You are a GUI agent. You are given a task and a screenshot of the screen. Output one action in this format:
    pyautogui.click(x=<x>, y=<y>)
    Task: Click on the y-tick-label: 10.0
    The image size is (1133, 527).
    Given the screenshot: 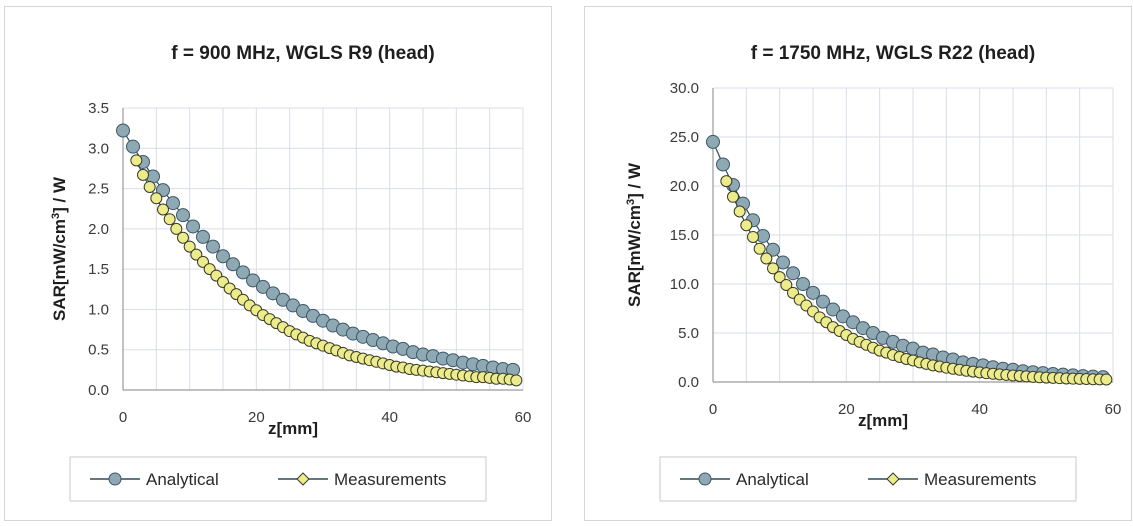 What is the action you would take?
    pyautogui.click(x=684, y=284)
    